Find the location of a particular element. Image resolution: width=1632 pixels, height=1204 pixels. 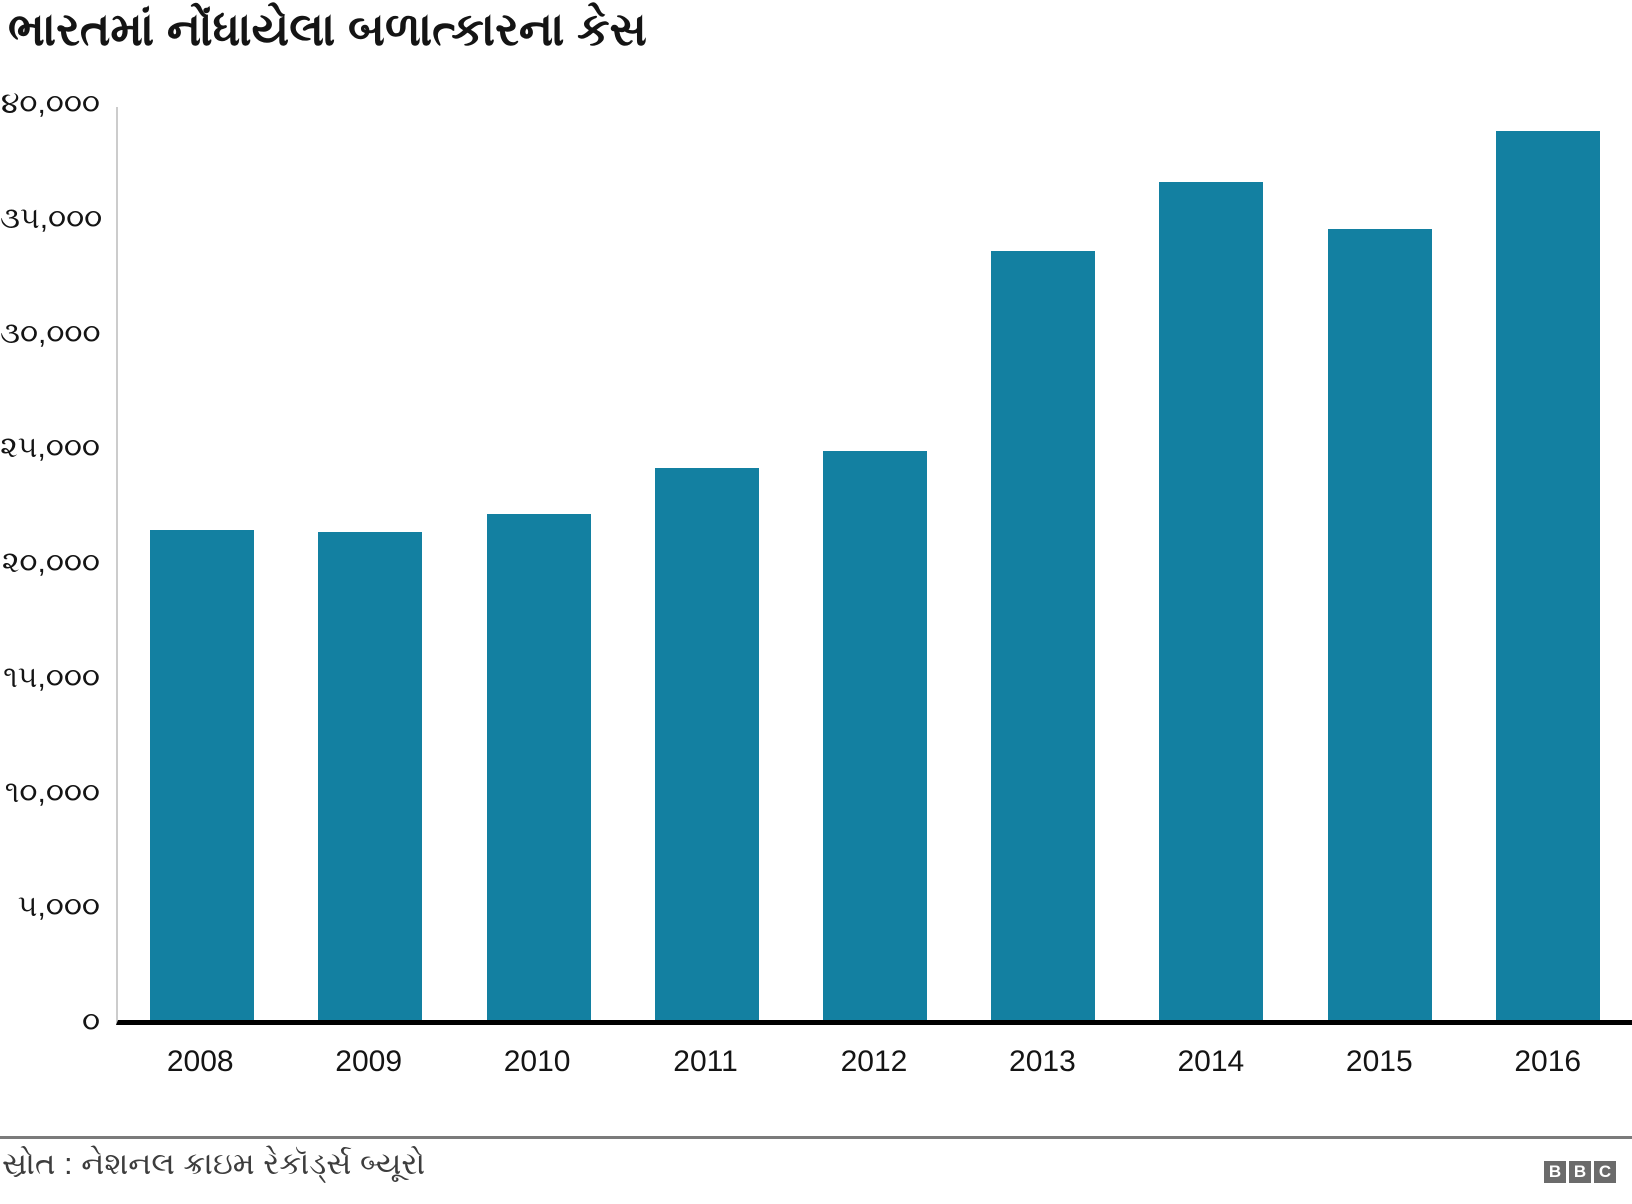

x-tick-label: 2014 is located at coordinates (1211, 1061).